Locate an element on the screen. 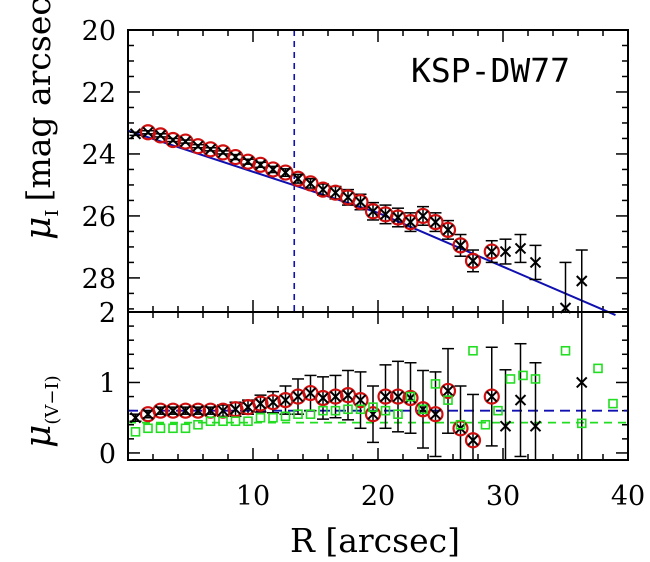 The width and height of the screenshot is (650, 562). svg-text: μI[mag arcsec−2] is located at coordinates (40, 120).